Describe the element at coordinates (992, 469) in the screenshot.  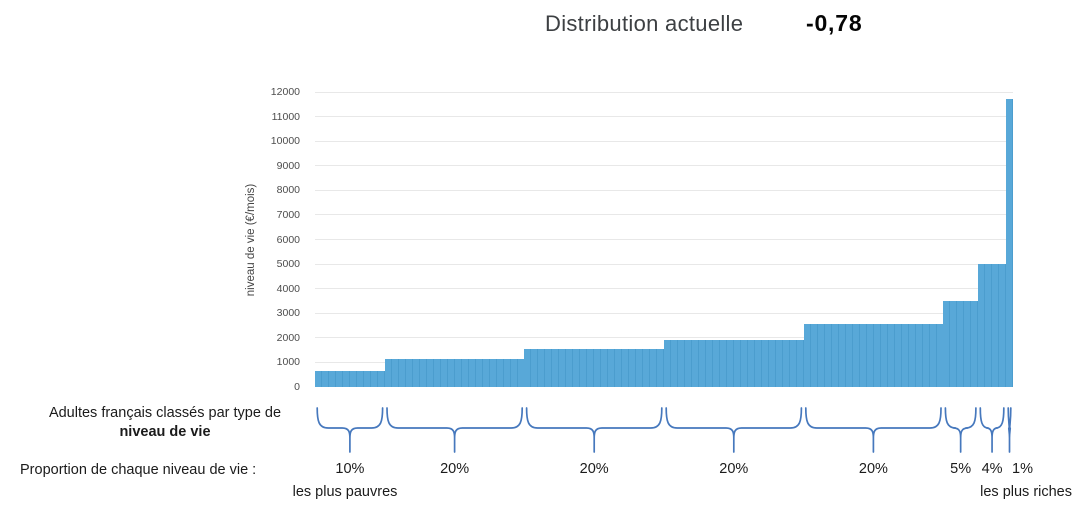
I see `proportion-value-label: 4%` at that location.